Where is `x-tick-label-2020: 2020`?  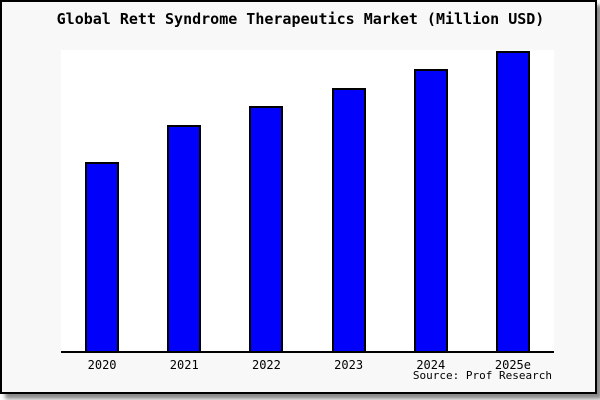 x-tick-label-2020: 2020 is located at coordinates (102, 365).